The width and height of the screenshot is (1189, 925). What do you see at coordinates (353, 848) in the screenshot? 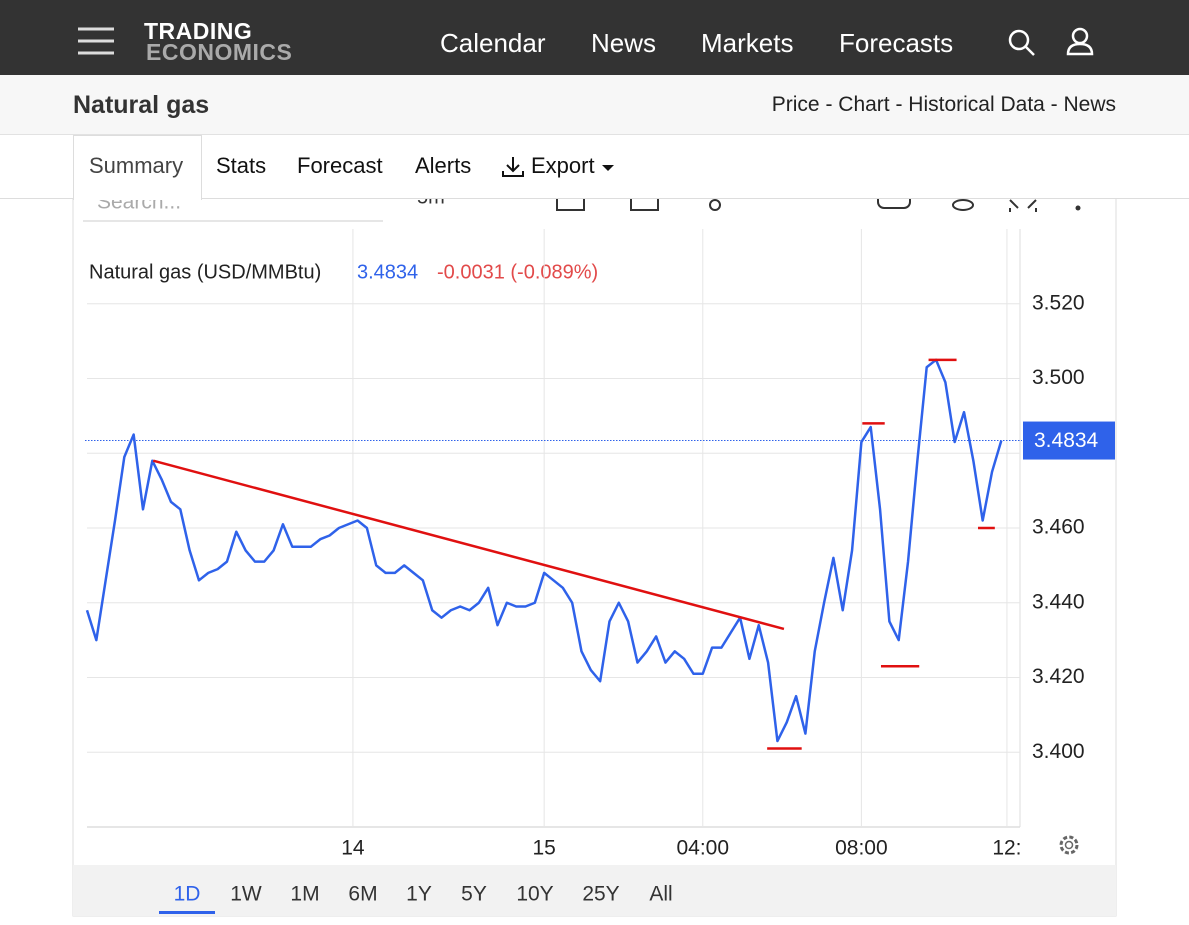
I see `x-tick-label: 14` at bounding box center [353, 848].